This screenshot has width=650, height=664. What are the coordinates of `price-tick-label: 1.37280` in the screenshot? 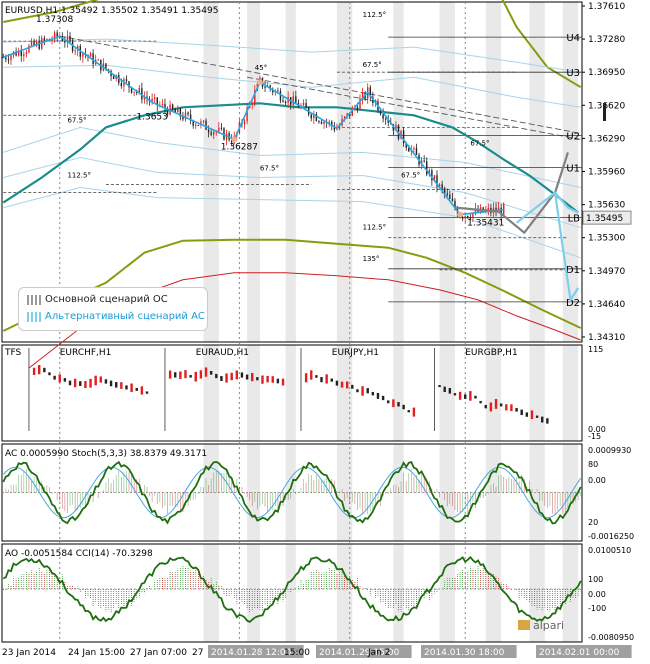 It's located at (606, 40).